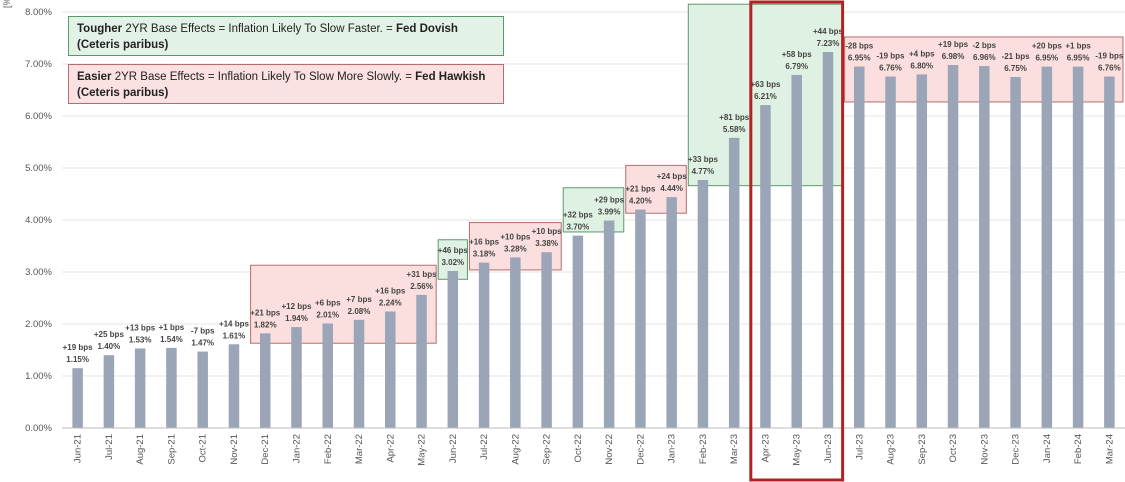 The width and height of the screenshot is (1125, 482). I want to click on x-tick-label: Dec-21, so click(265, 449).